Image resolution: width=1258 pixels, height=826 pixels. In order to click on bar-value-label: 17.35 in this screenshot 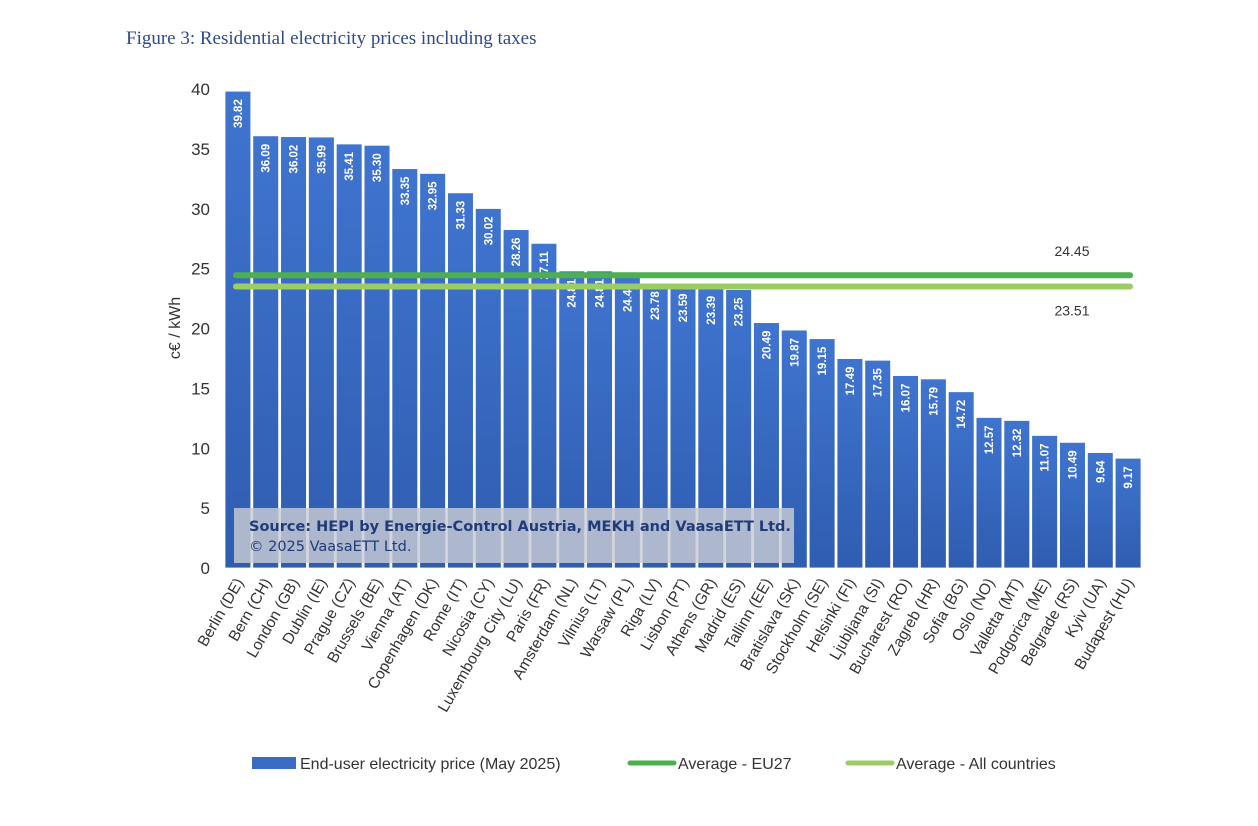, I will do `click(879, 382)`.